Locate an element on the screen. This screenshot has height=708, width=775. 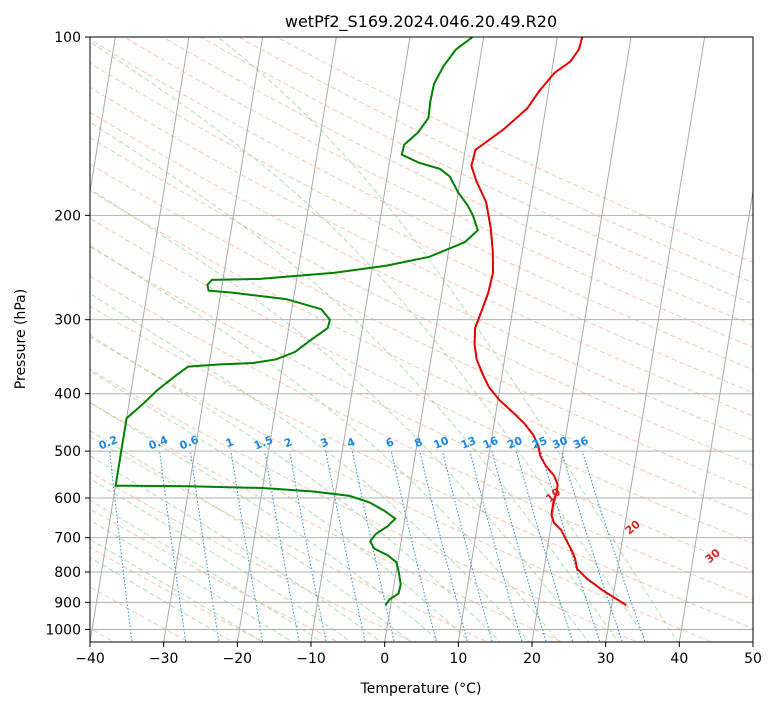
mixing-ratio-label: 3 is located at coordinates (324, 442).